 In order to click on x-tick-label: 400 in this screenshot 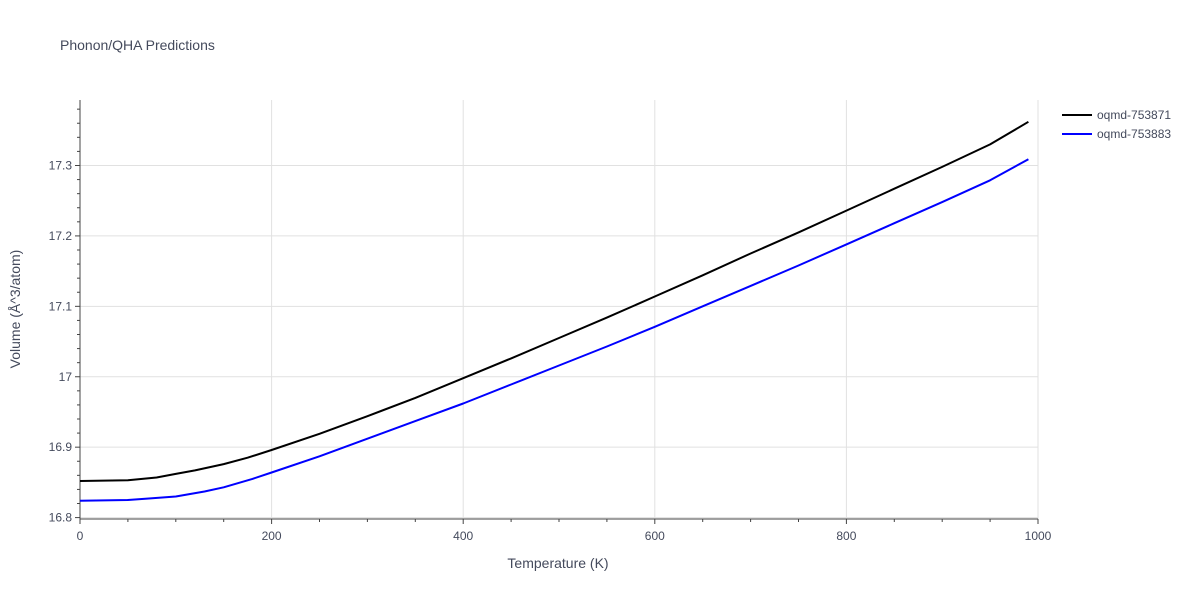, I will do `click(463, 536)`.